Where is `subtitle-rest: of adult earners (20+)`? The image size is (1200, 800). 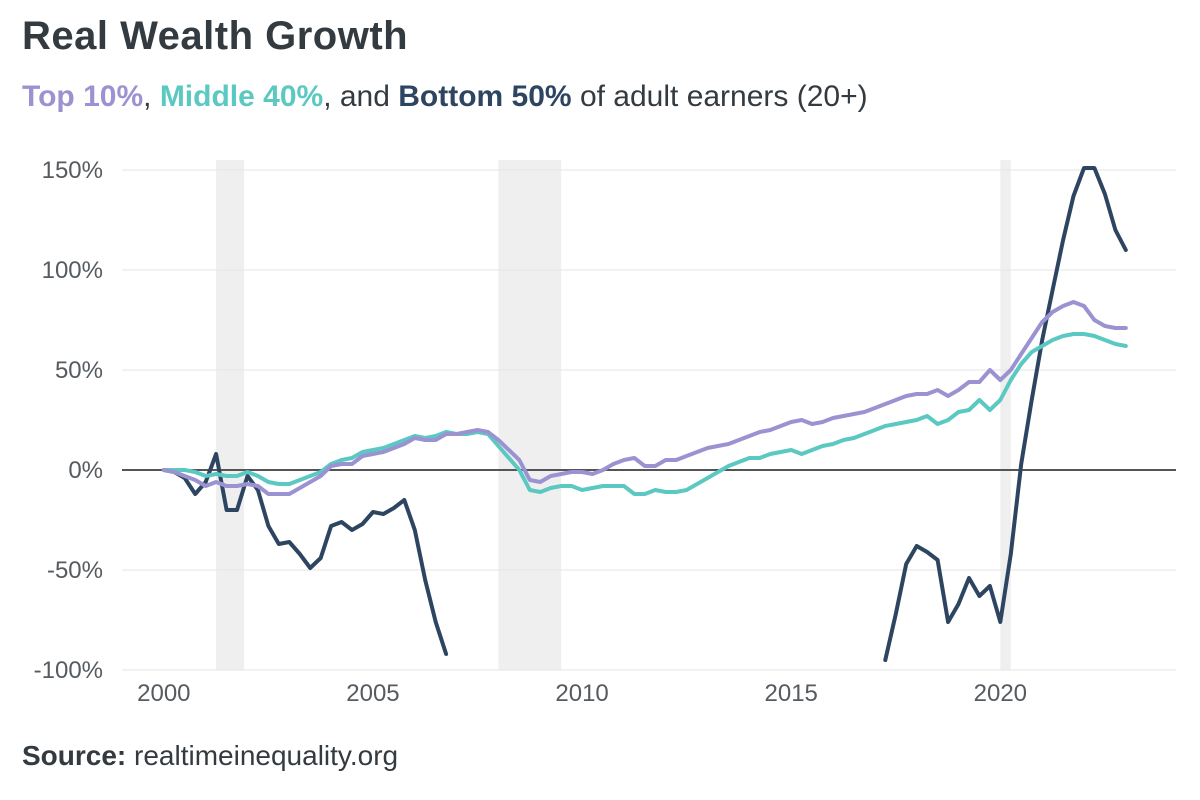 subtitle-rest: of adult earners (20+) is located at coordinates (719, 96).